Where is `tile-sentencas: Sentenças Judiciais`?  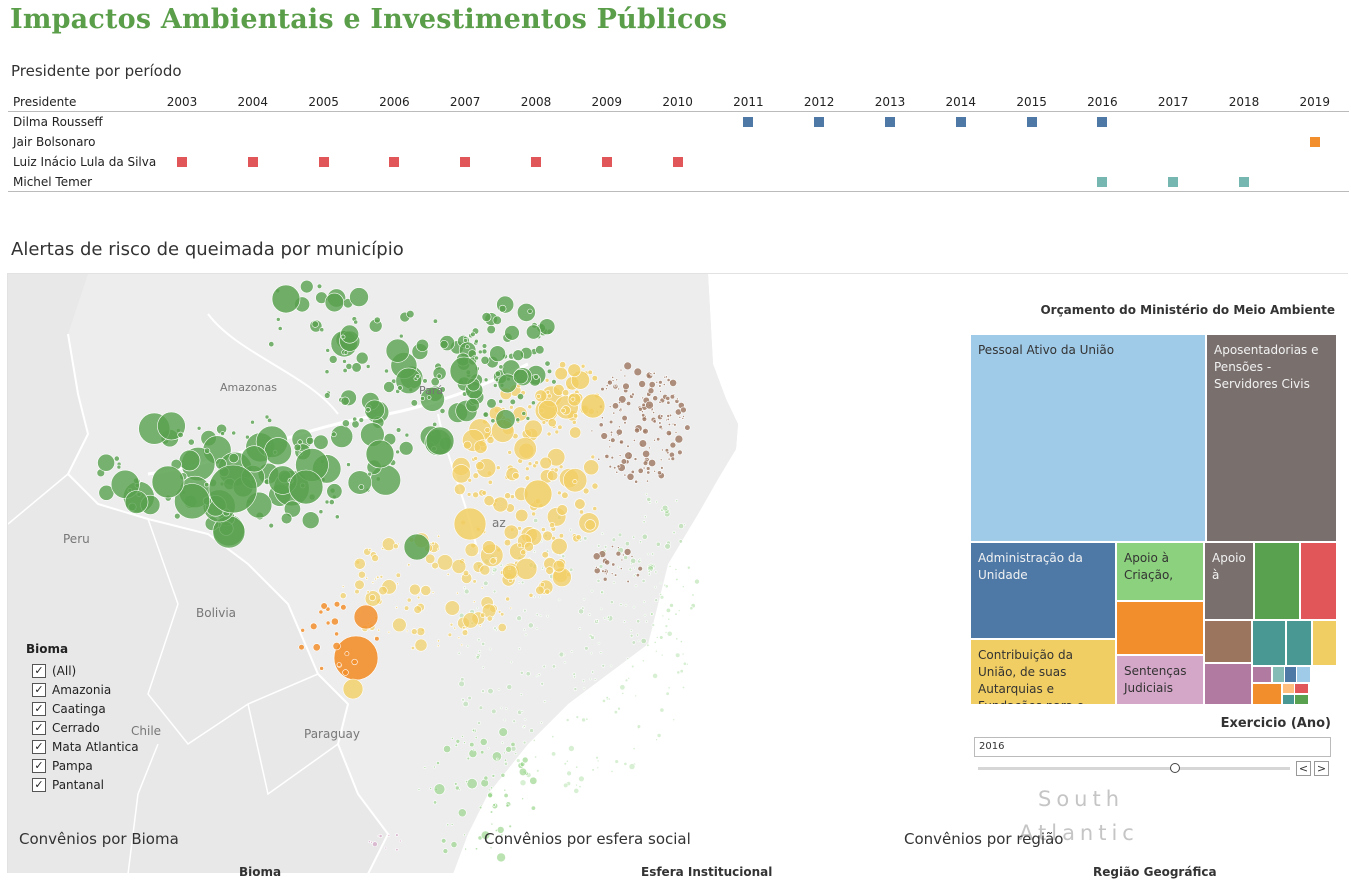 tile-sentencas: Sentenças Judiciais is located at coordinates (1160, 680).